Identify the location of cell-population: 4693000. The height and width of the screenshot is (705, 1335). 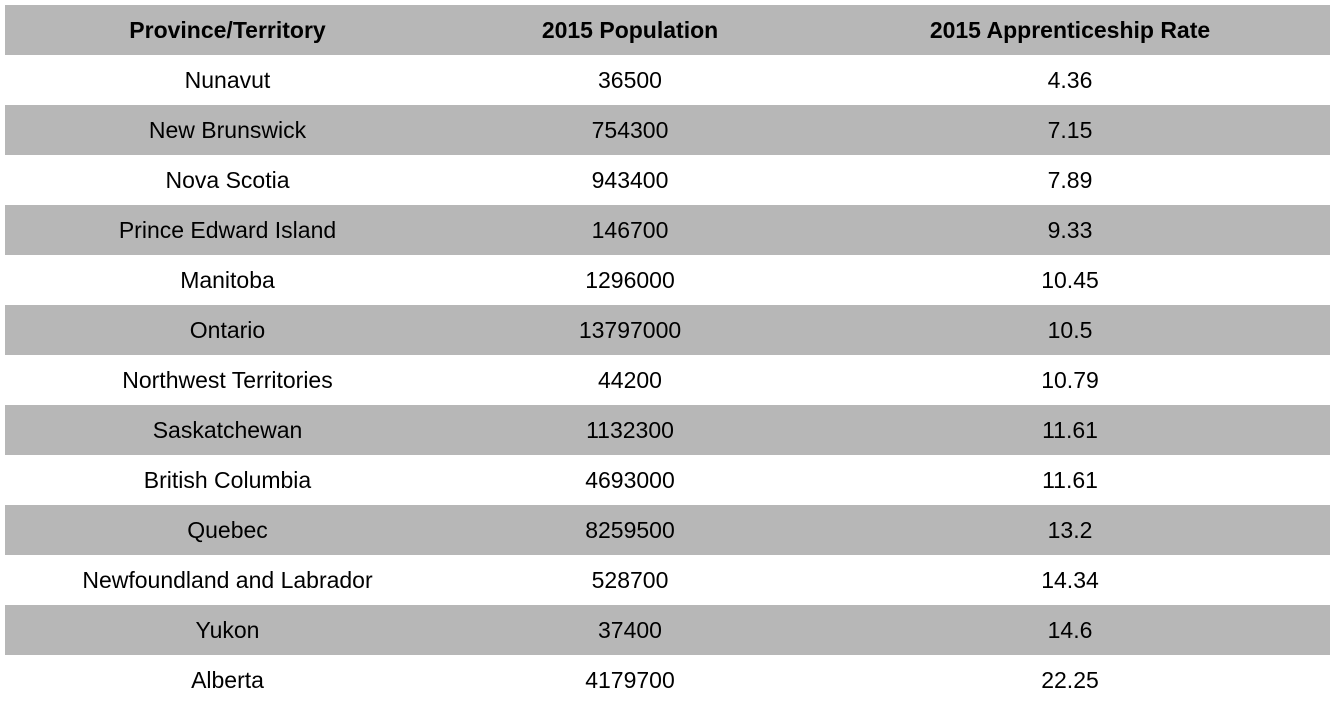
(630, 480).